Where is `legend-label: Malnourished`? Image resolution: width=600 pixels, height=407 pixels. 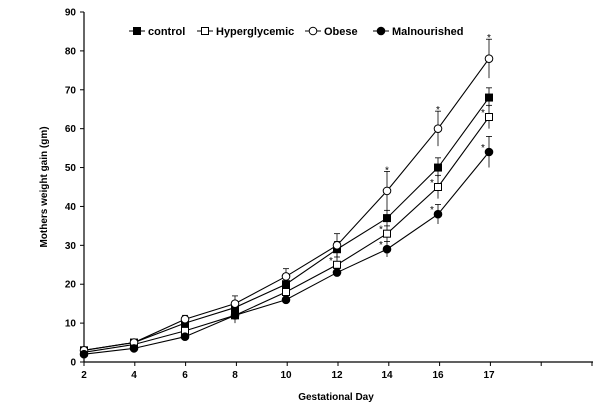
legend-label: Malnourished is located at coordinates (428, 32).